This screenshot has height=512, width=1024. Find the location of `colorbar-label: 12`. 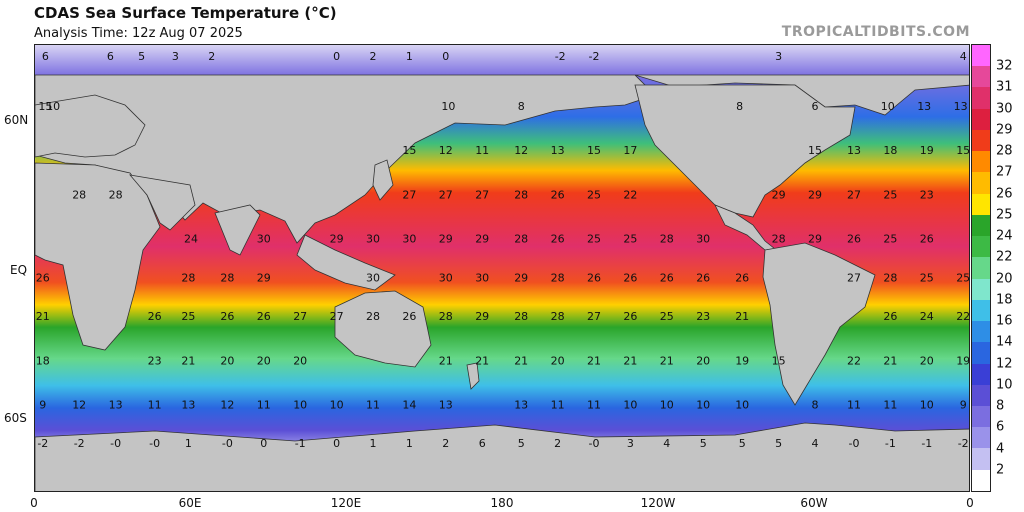

colorbar-label: 12 is located at coordinates (1004, 364).